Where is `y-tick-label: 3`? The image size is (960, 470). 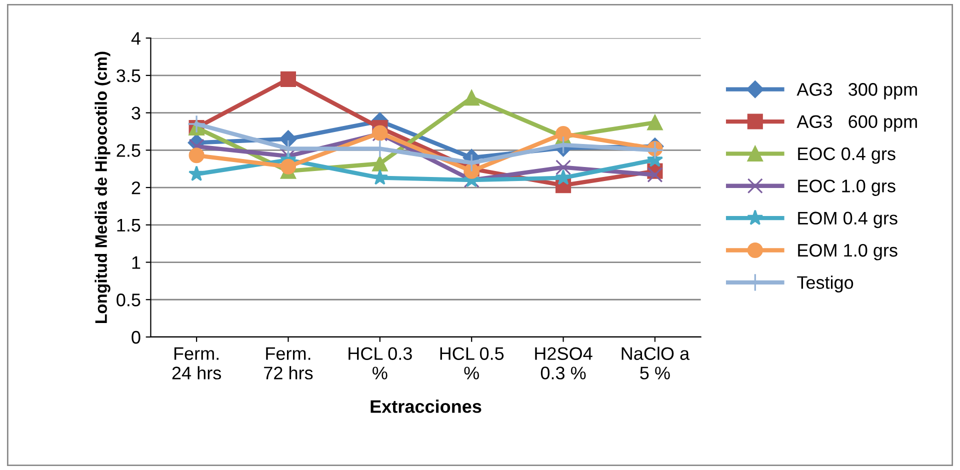 y-tick-label: 3 is located at coordinates (136, 113).